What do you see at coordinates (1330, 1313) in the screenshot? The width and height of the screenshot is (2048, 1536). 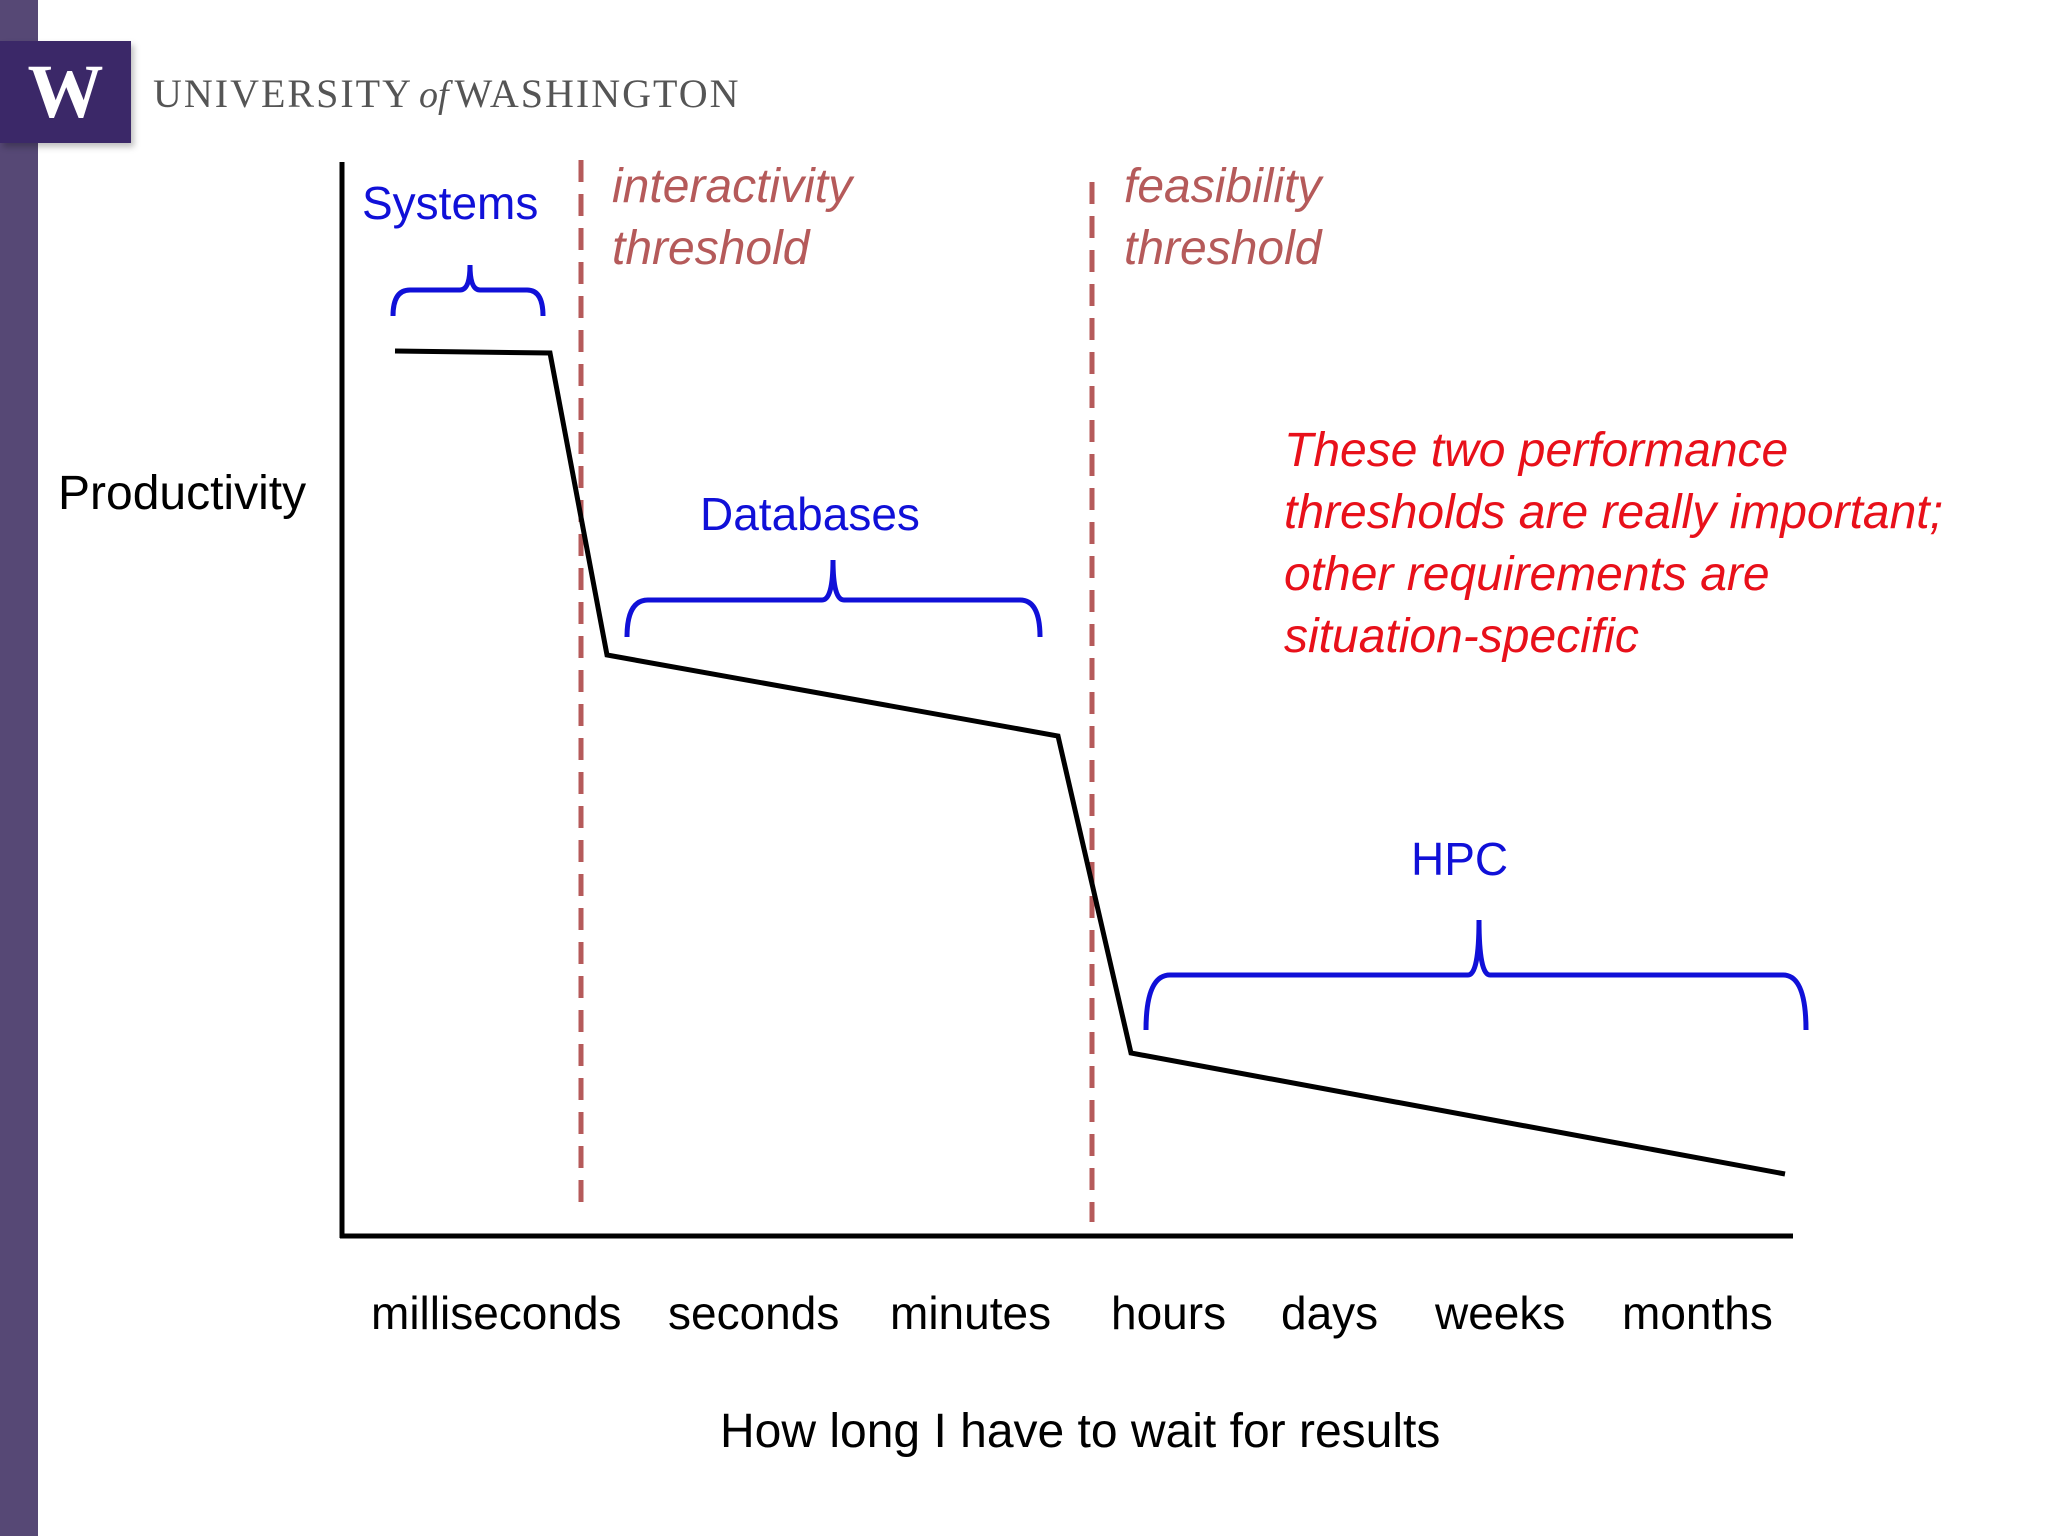 I see `x-tick-label: days` at bounding box center [1330, 1313].